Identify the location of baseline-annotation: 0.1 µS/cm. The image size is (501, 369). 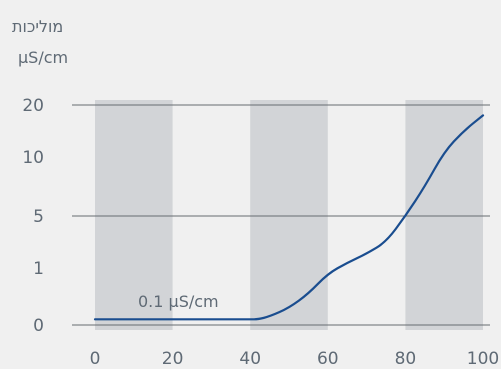
(178, 301).